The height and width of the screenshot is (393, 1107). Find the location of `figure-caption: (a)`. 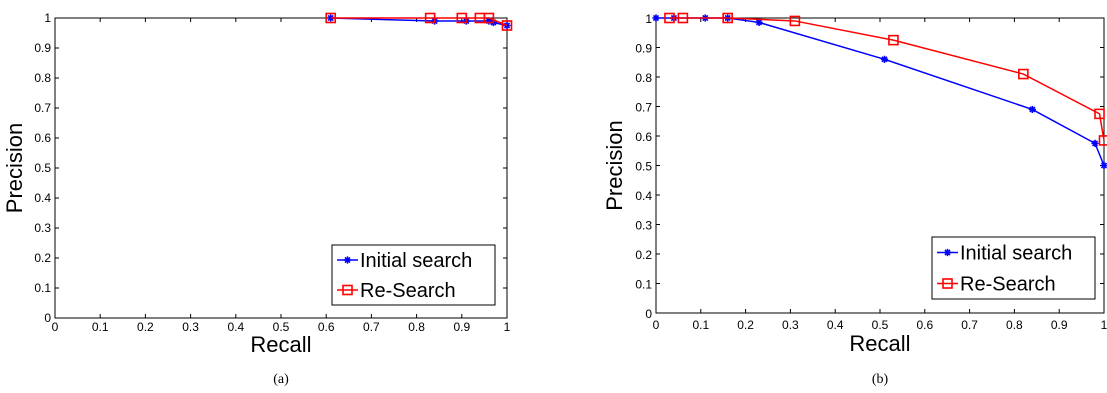

figure-caption: (a) is located at coordinates (281, 379).